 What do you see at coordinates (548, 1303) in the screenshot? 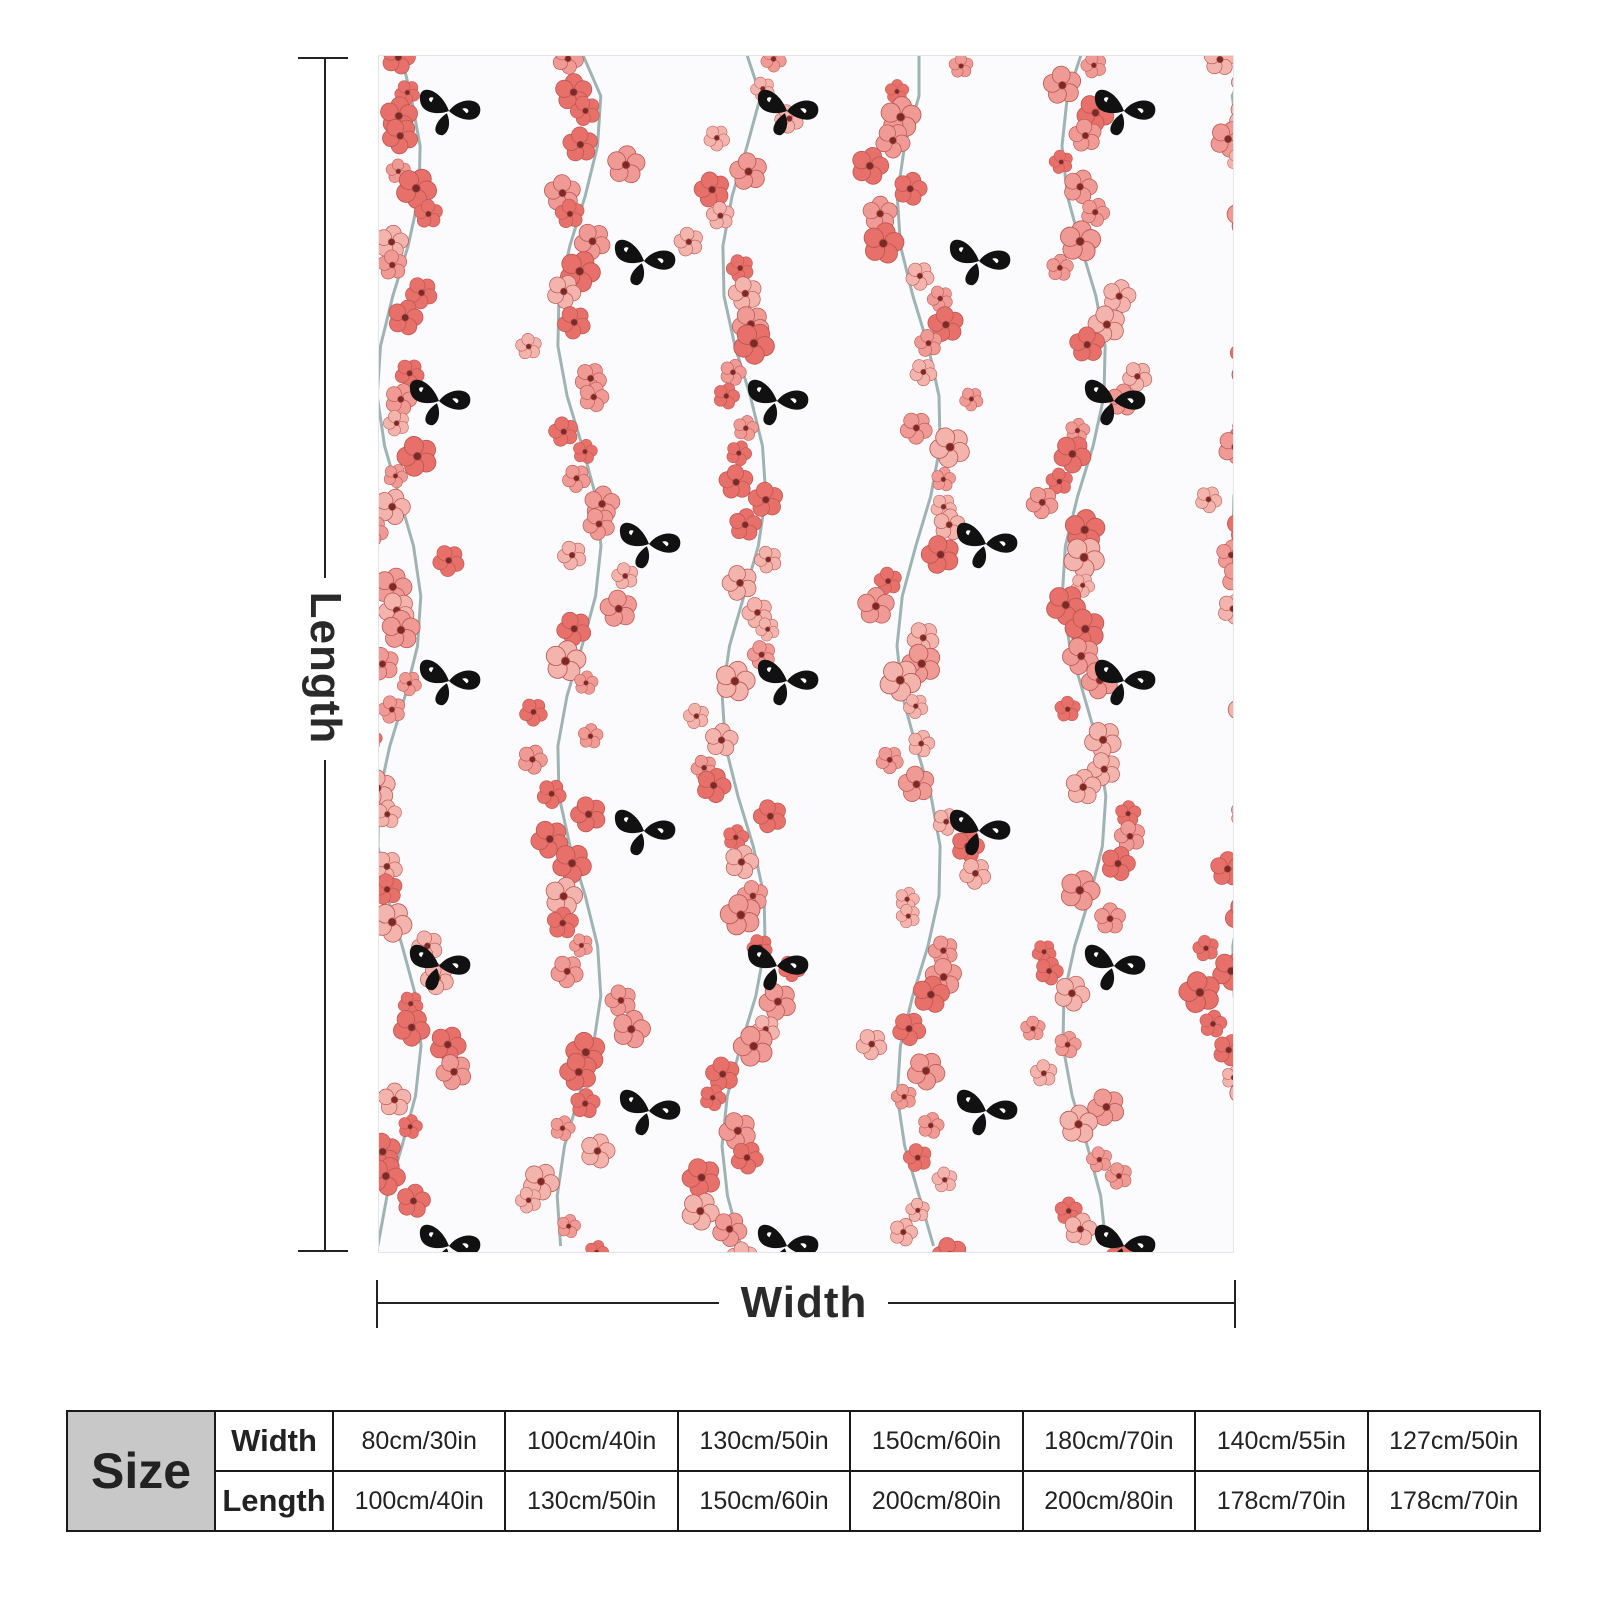
I see `width-dimension-line-left` at bounding box center [548, 1303].